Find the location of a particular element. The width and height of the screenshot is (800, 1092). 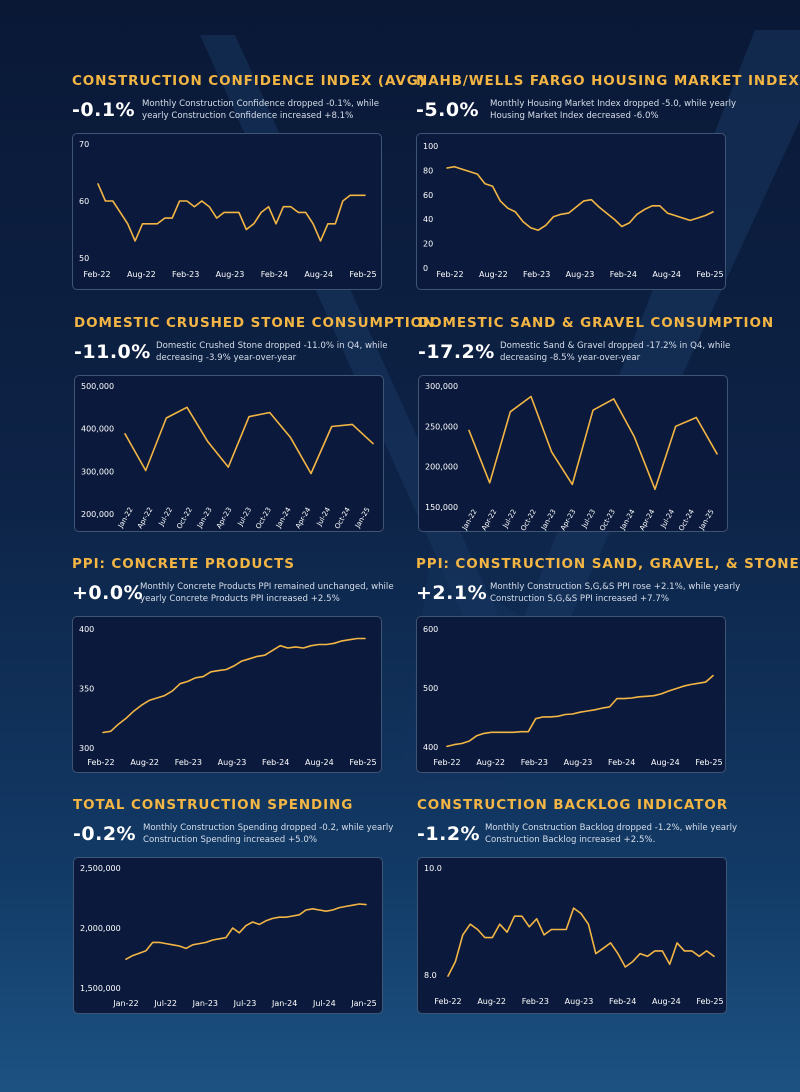

change-value: -17.2% is located at coordinates (456, 352).